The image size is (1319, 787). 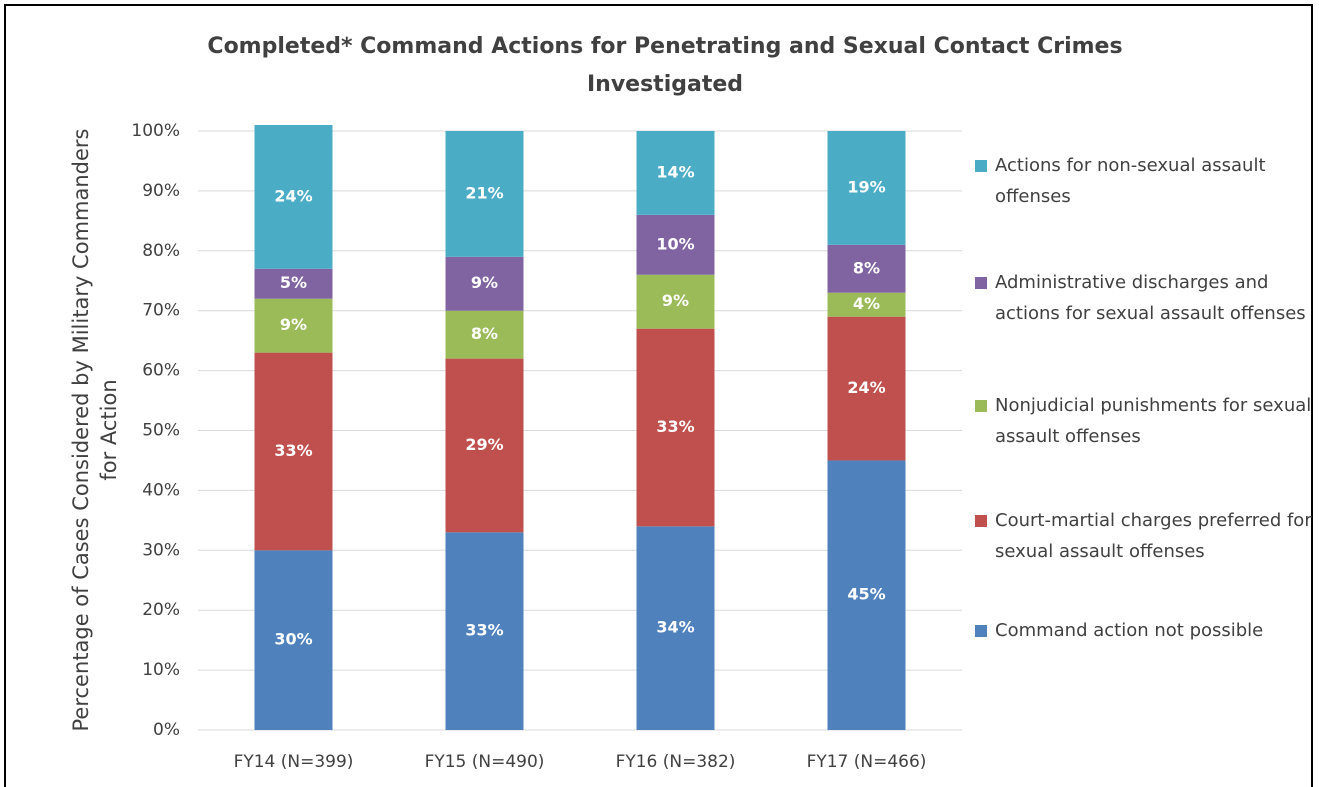 What do you see at coordinates (1129, 630) in the screenshot?
I see `legend-label: Command action not possible` at bounding box center [1129, 630].